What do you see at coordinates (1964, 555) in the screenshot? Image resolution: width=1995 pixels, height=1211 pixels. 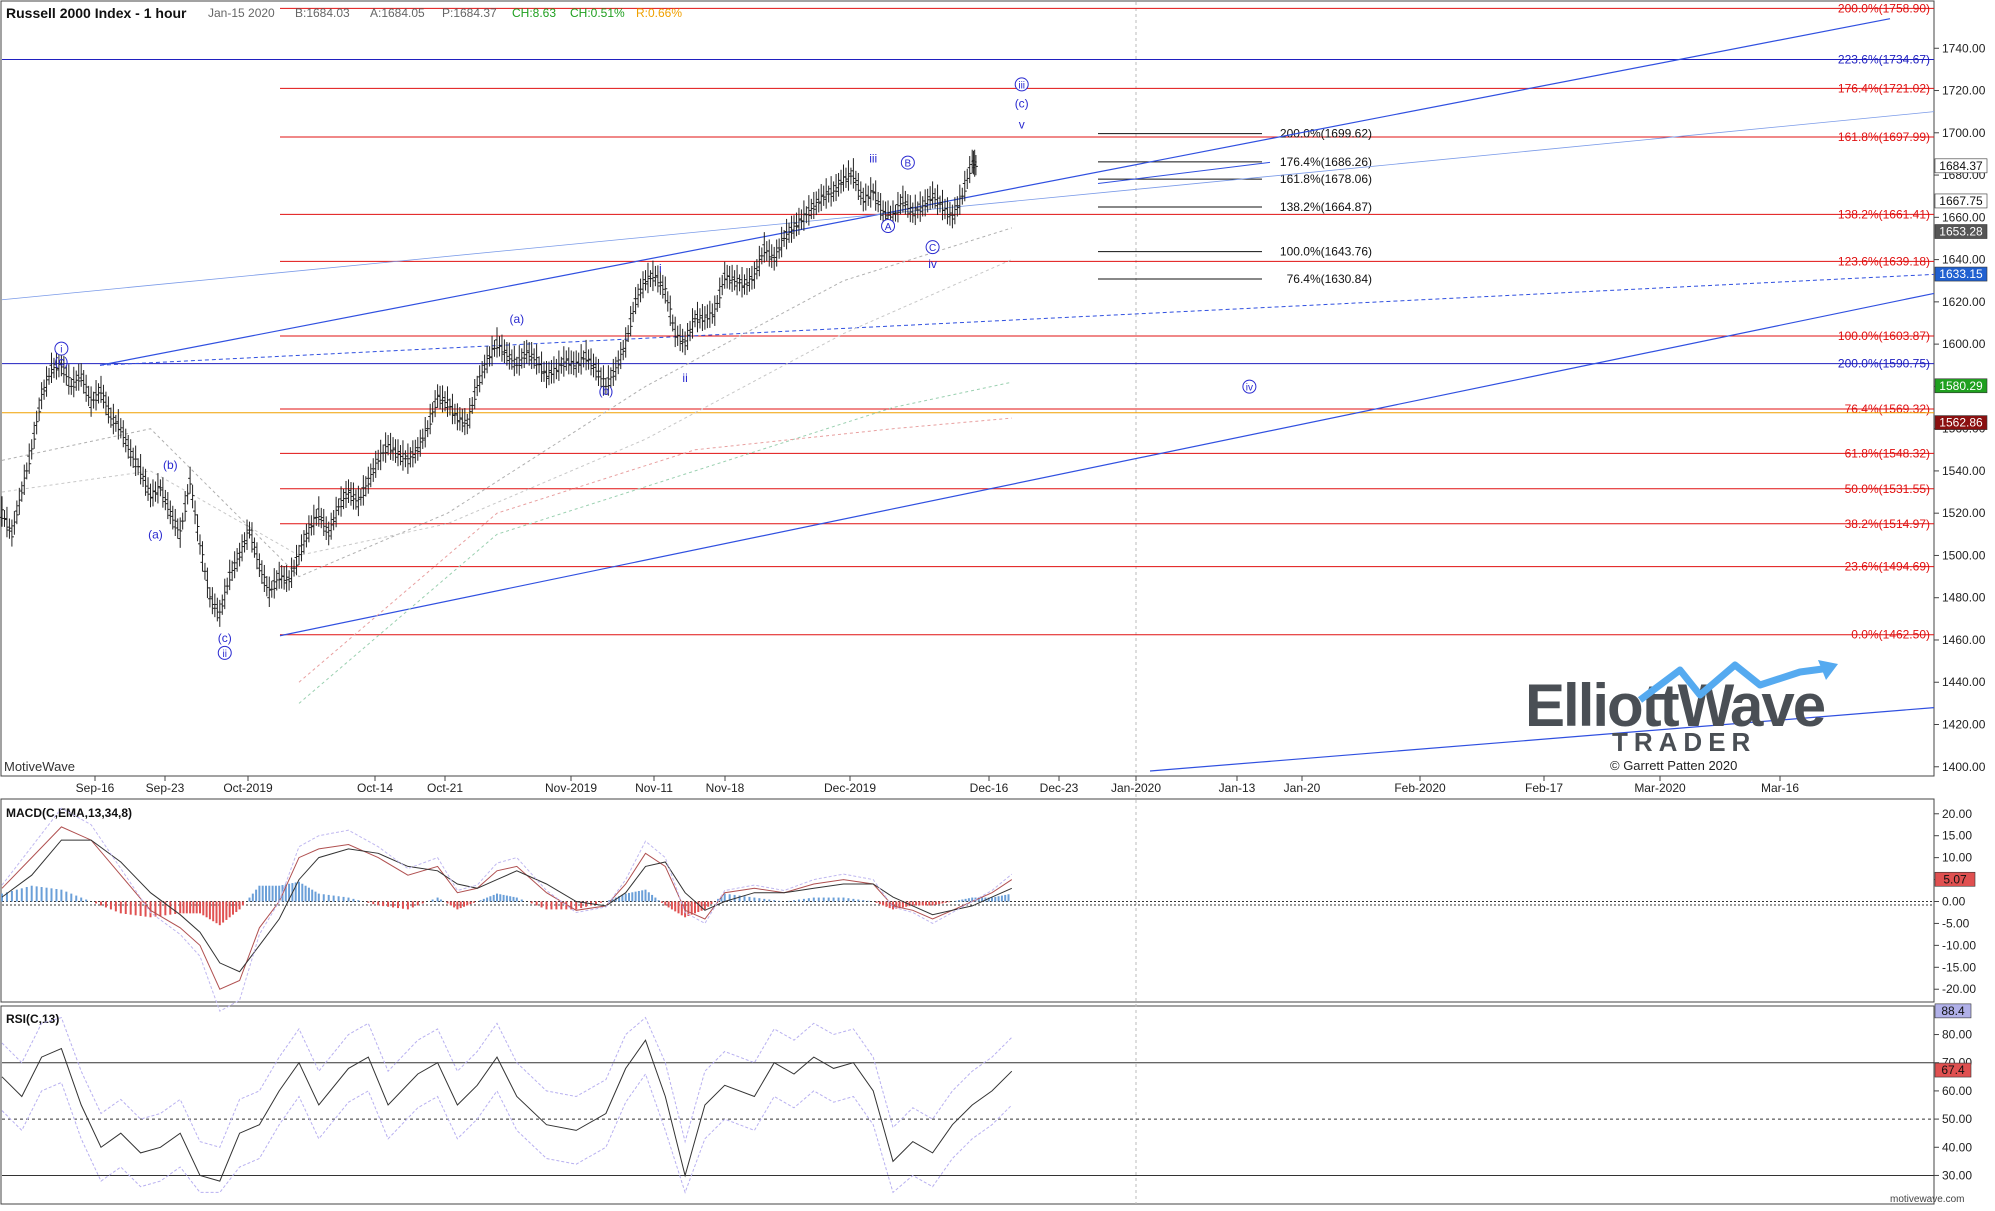 I see `y-tick-label: 1500.00` at bounding box center [1964, 555].